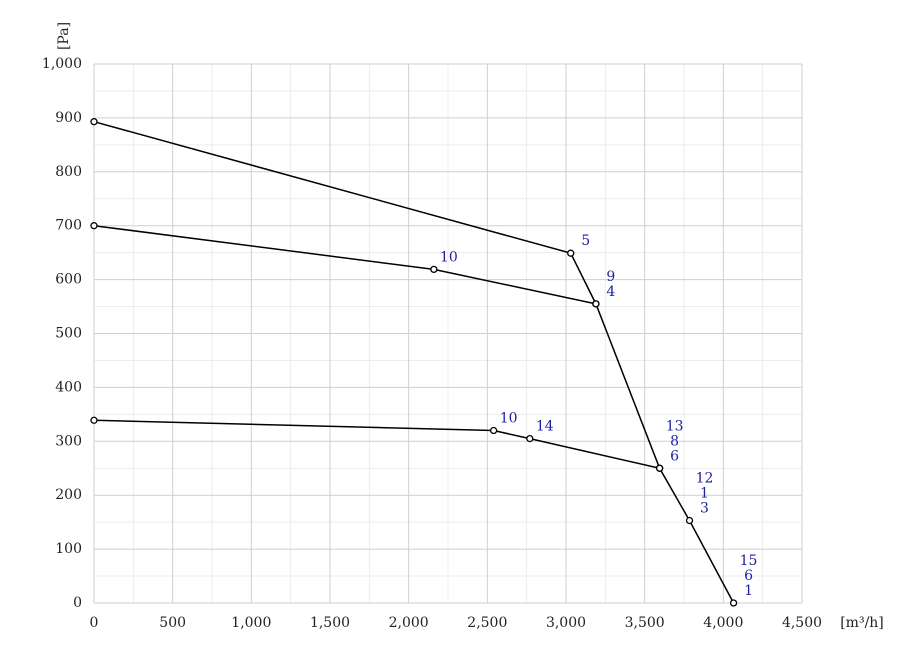 The image size is (900, 657). I want to click on point-label: 12, so click(705, 479).